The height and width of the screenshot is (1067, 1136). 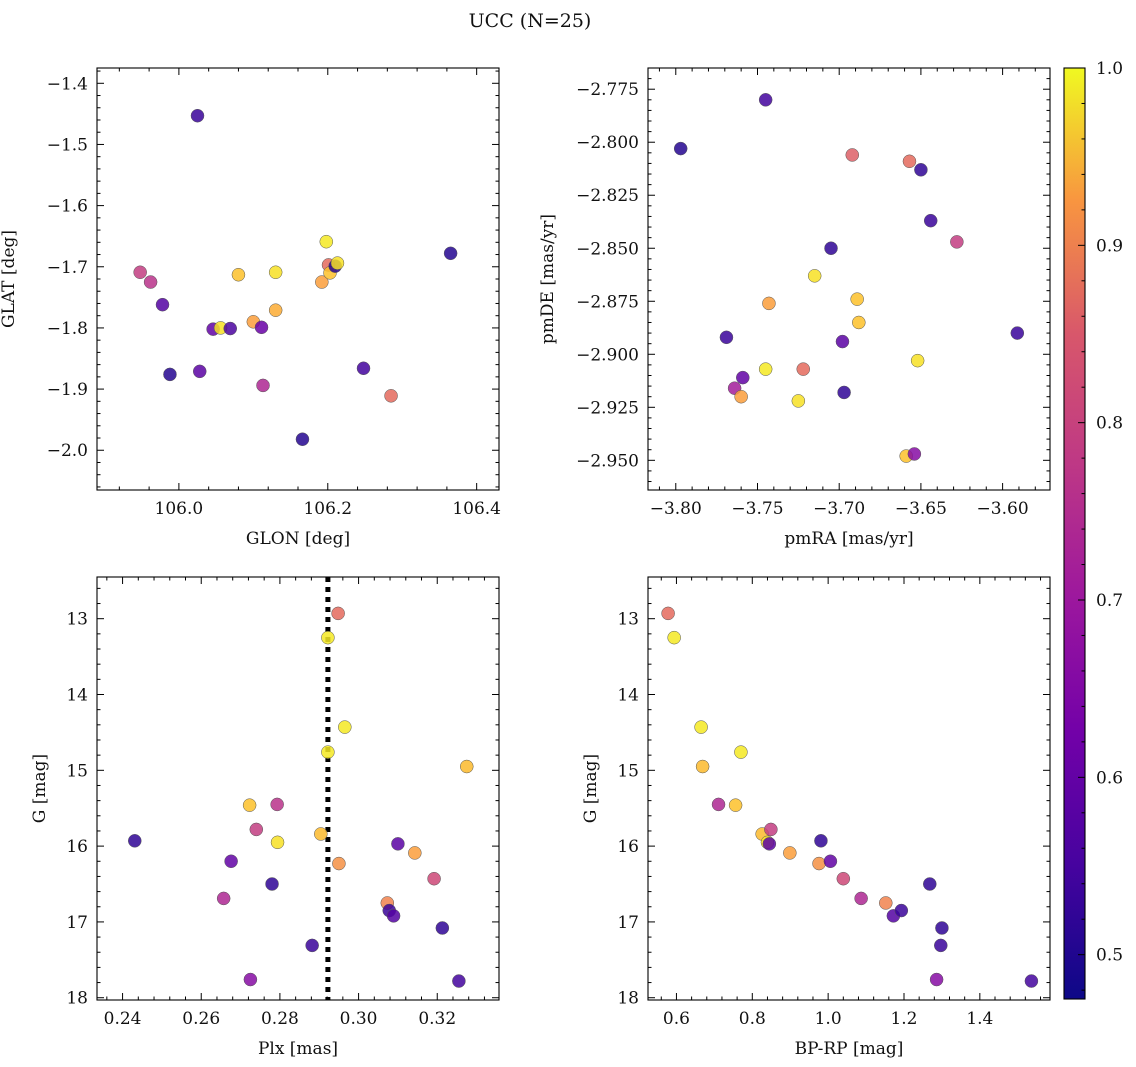 What do you see at coordinates (67, 451) in the screenshot?
I see `y-tick-label: −2.0` at bounding box center [67, 451].